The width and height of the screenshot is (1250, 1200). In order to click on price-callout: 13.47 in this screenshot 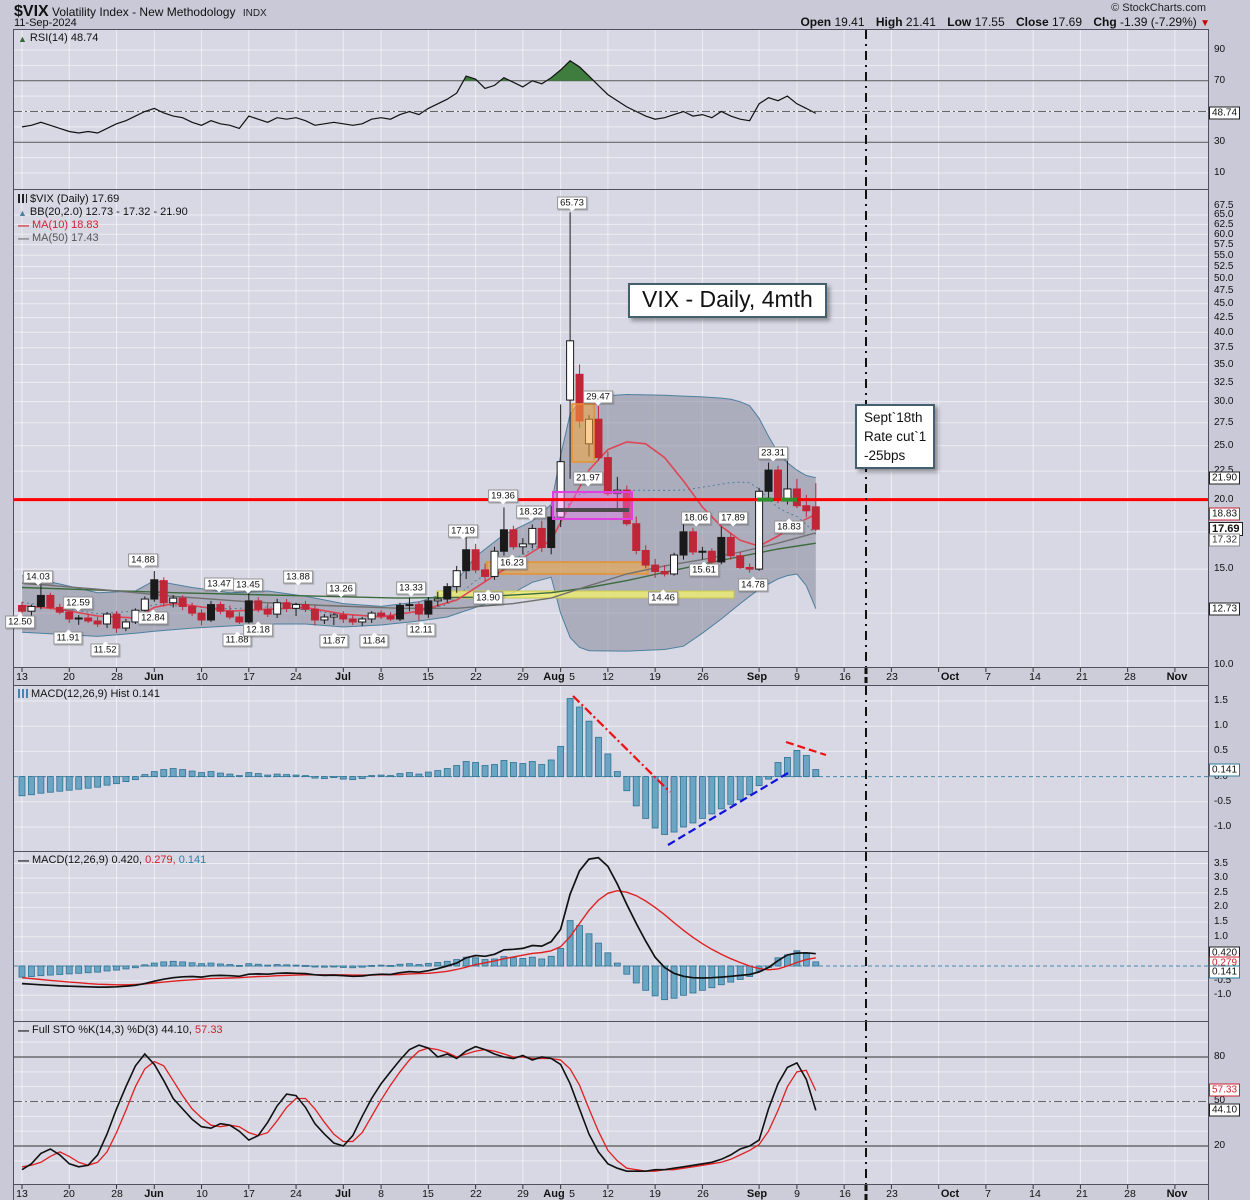, I will do `click(219, 584)`.